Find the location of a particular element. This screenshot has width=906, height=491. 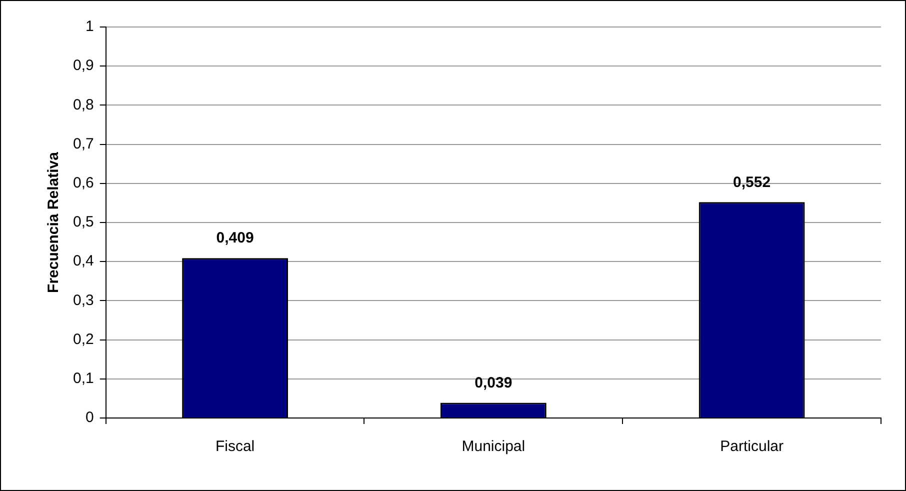

x-tick-label: Fiscal is located at coordinates (235, 447).